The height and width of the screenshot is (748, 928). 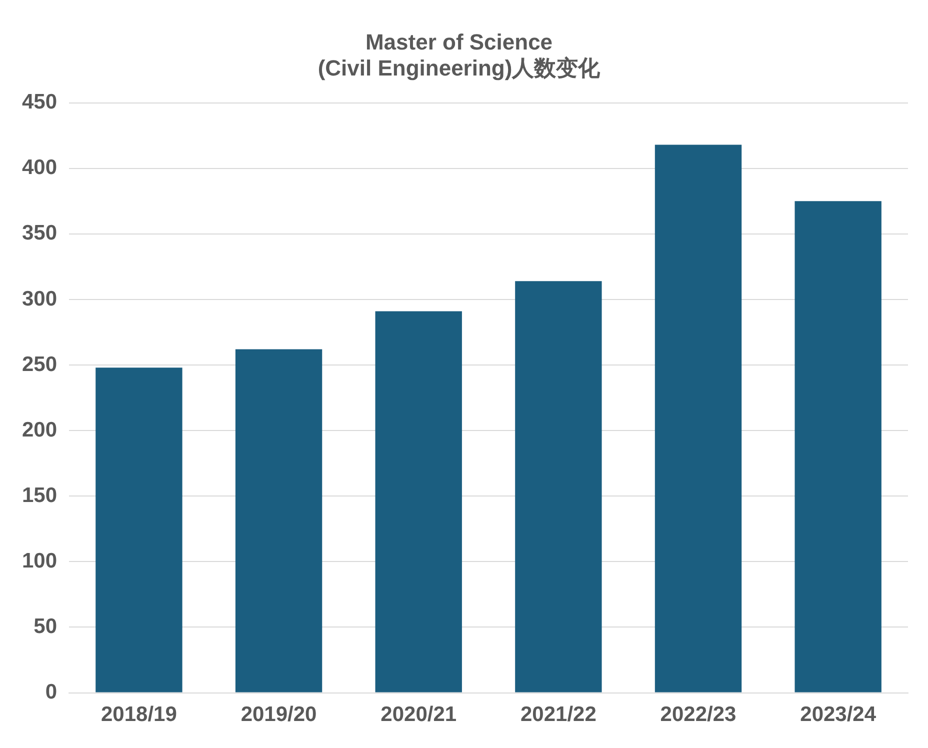 What do you see at coordinates (40, 298) in the screenshot?
I see `y-tick-label: 300` at bounding box center [40, 298].